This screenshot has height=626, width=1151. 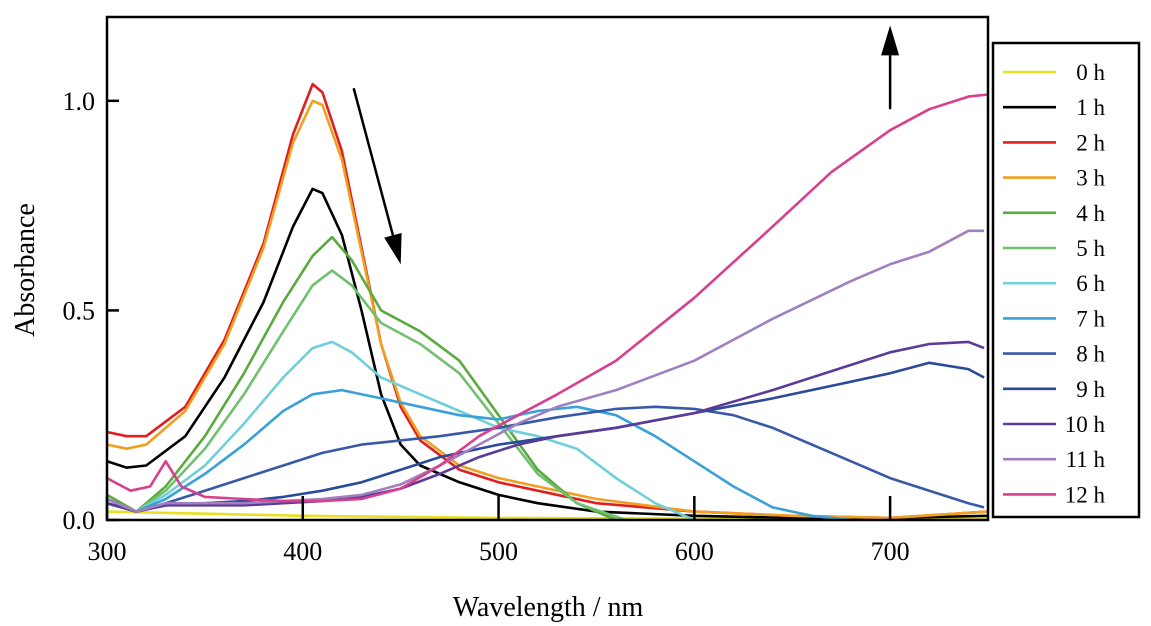 What do you see at coordinates (890, 551) in the screenshot?
I see `x-tick-label-4: 700` at bounding box center [890, 551].